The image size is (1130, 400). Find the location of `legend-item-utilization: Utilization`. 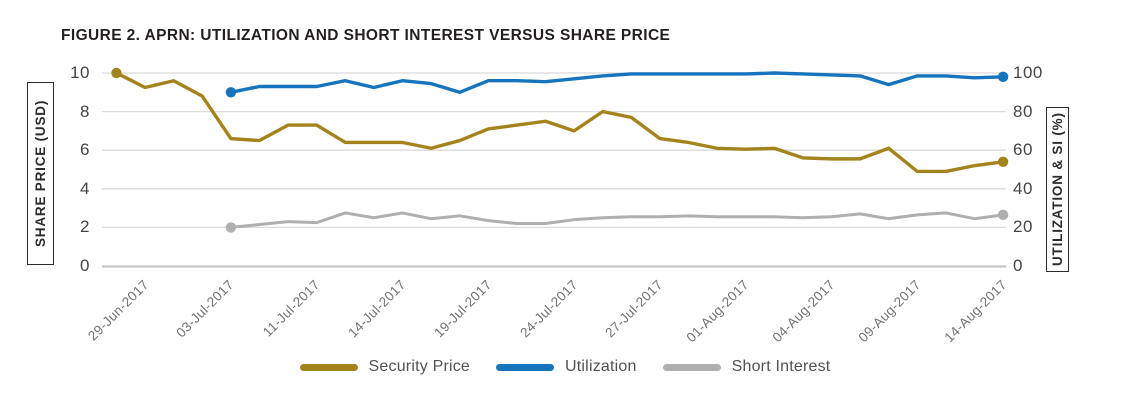

legend-item-utilization: Utilization is located at coordinates (566, 367).